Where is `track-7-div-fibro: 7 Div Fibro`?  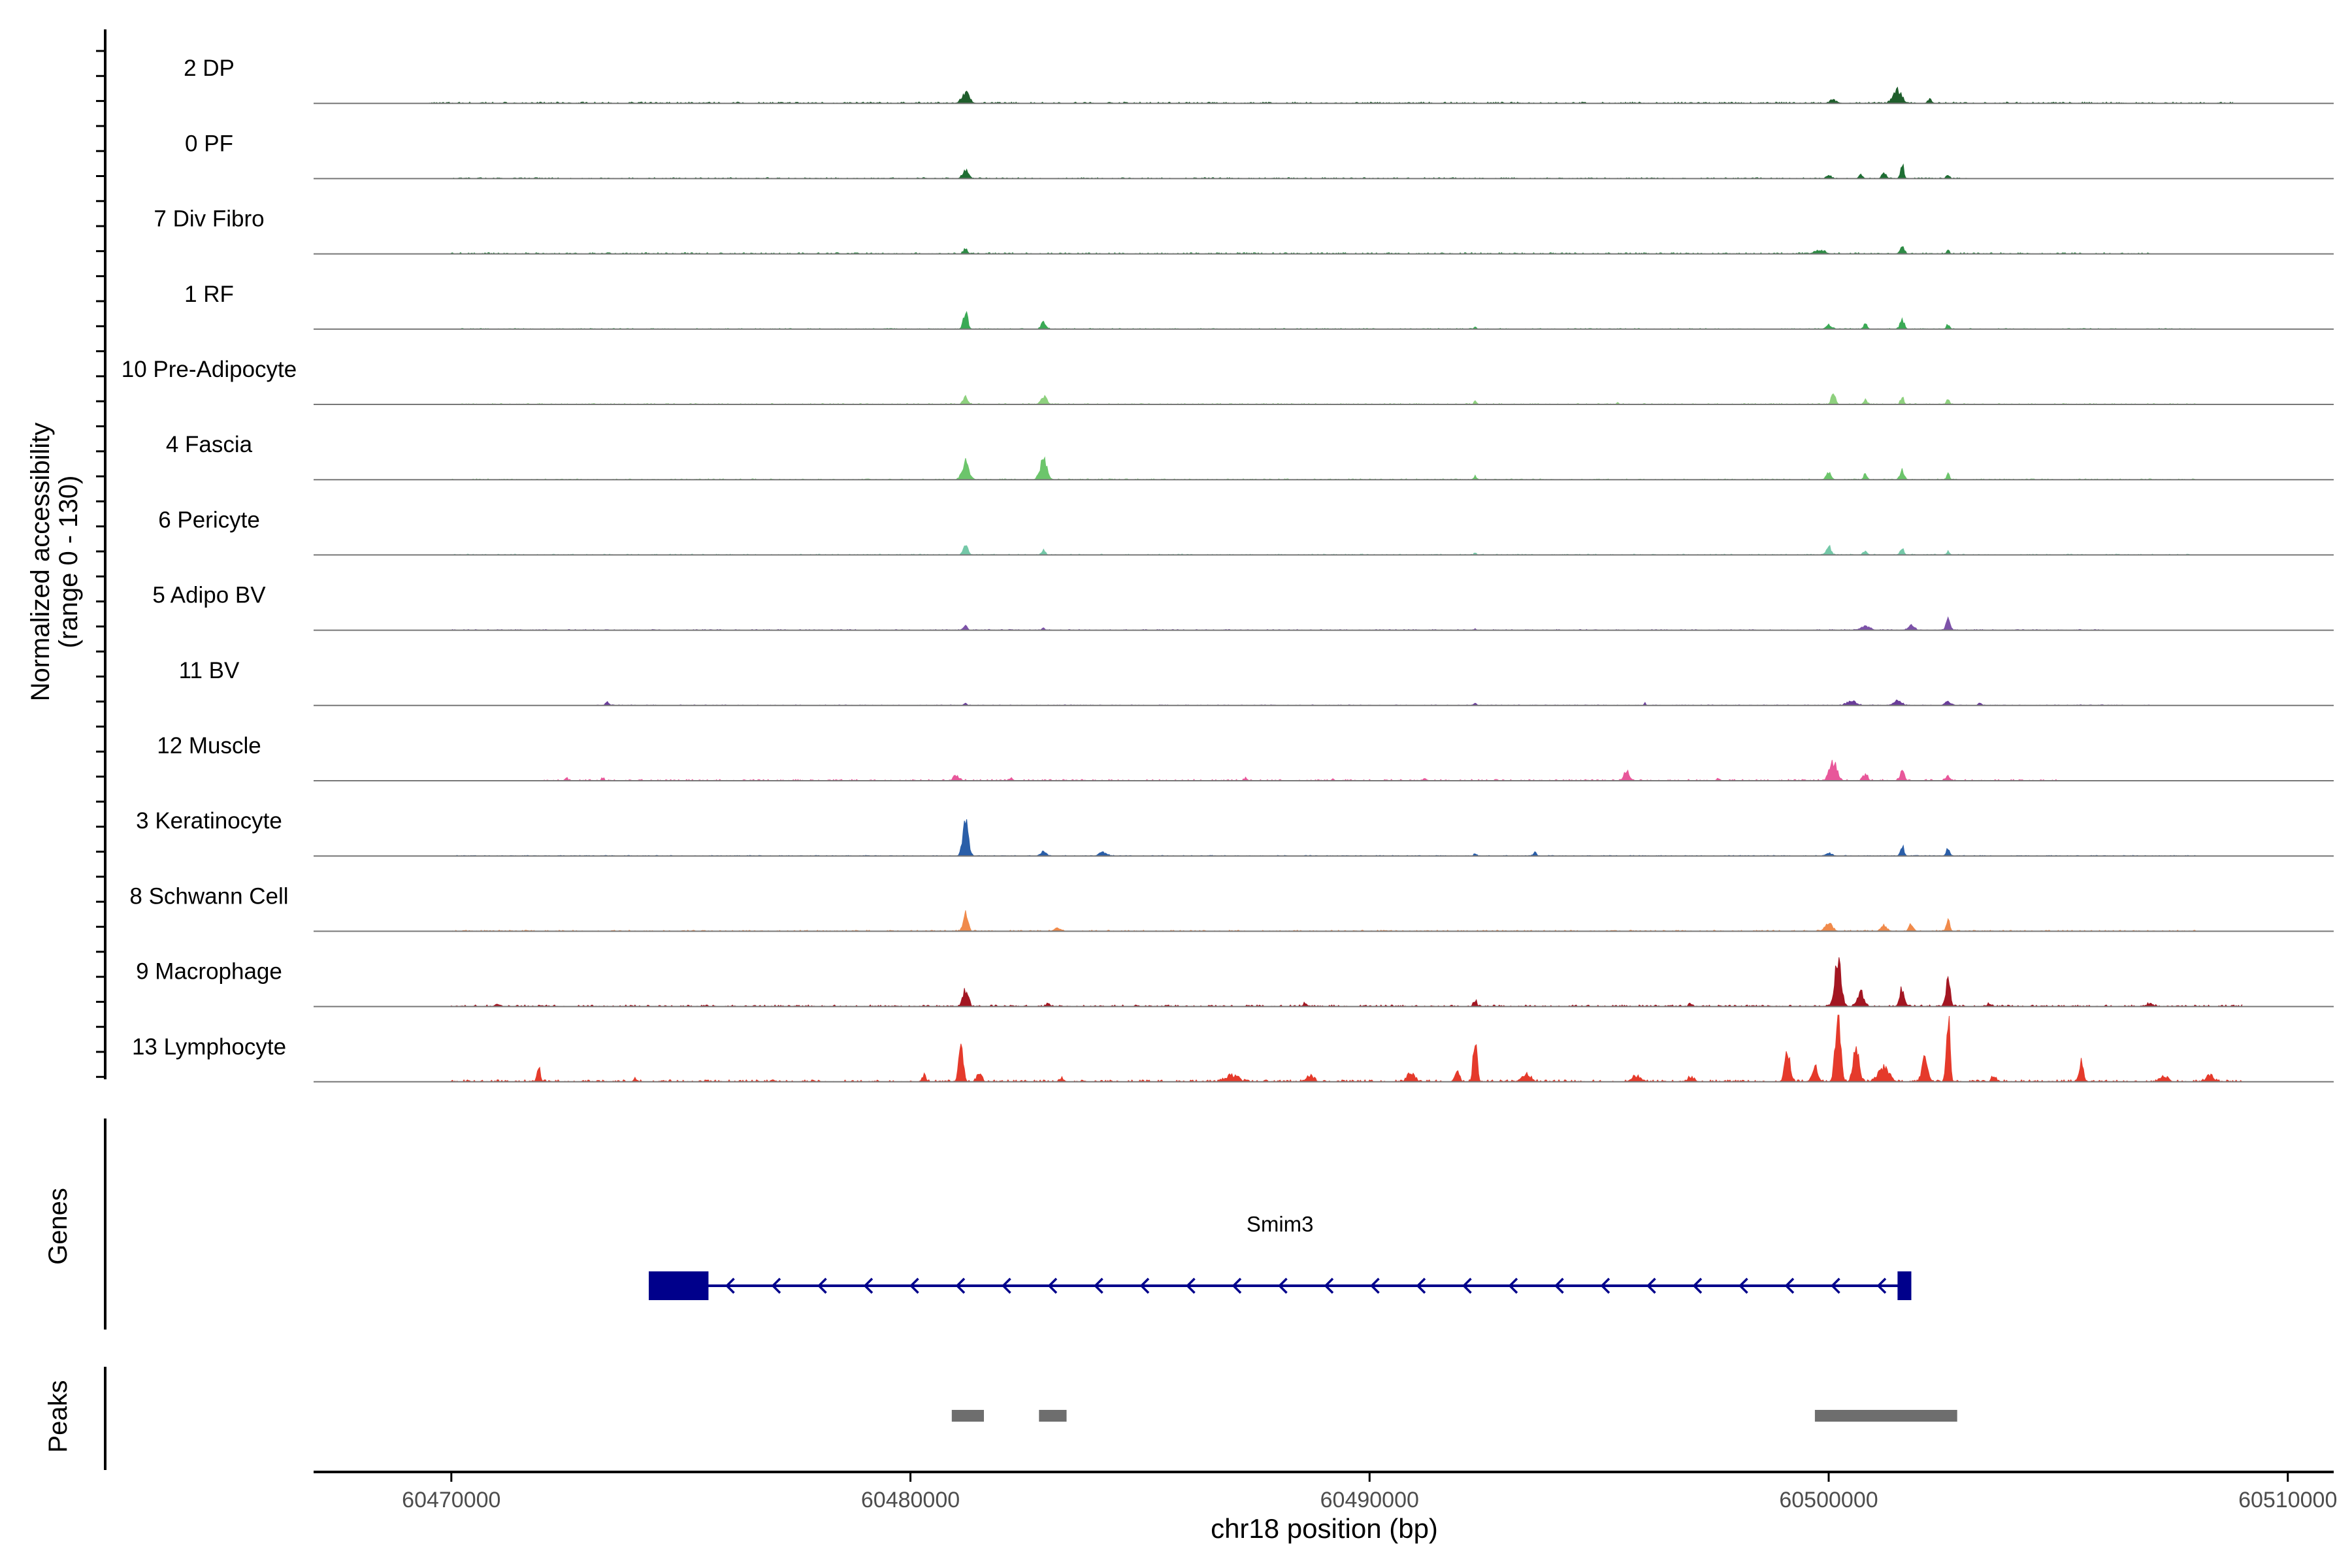
track-7-div-fibro: 7 Div Fibro is located at coordinates (1244, 230).